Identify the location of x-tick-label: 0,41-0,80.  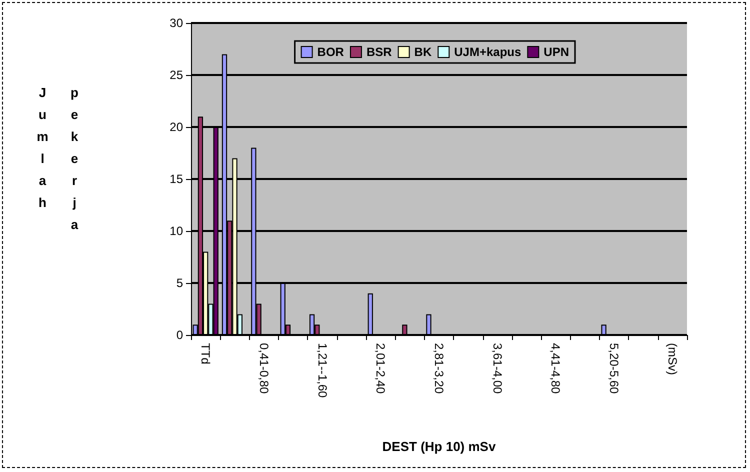
(263, 368).